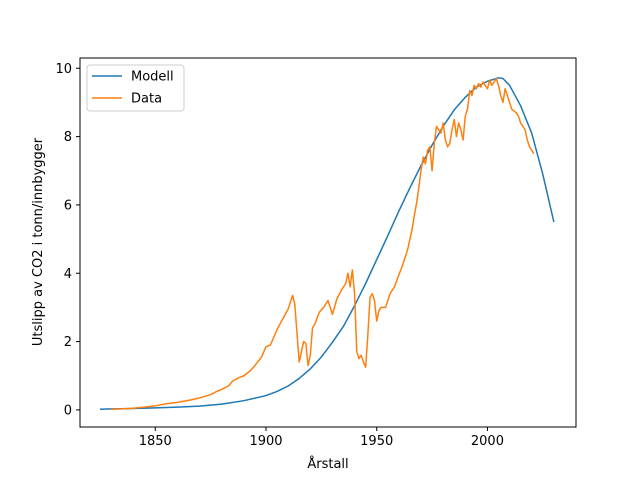 This screenshot has height=484, width=640. I want to click on x-axis-ticks: 1850 1900 1950 2000, so click(321, 438).